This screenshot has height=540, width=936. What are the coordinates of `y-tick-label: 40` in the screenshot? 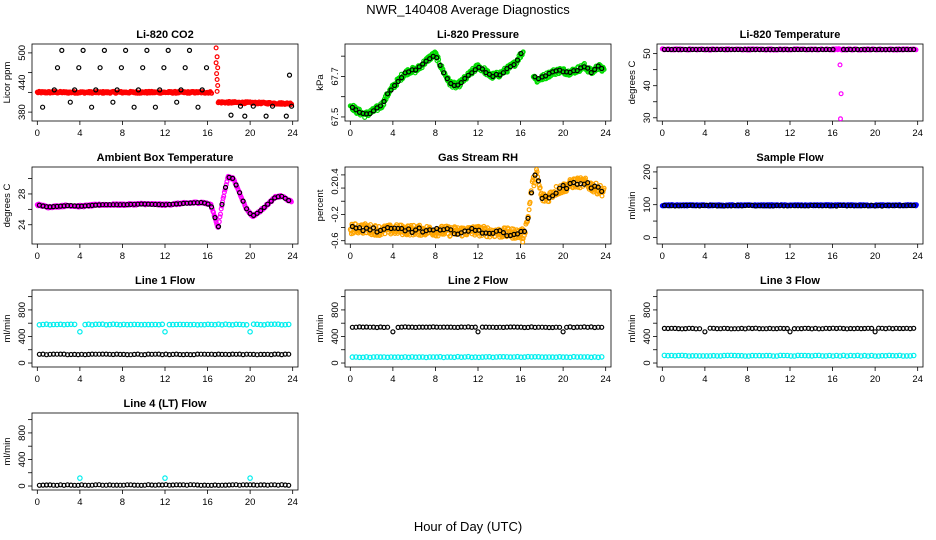 It's located at (647, 85).